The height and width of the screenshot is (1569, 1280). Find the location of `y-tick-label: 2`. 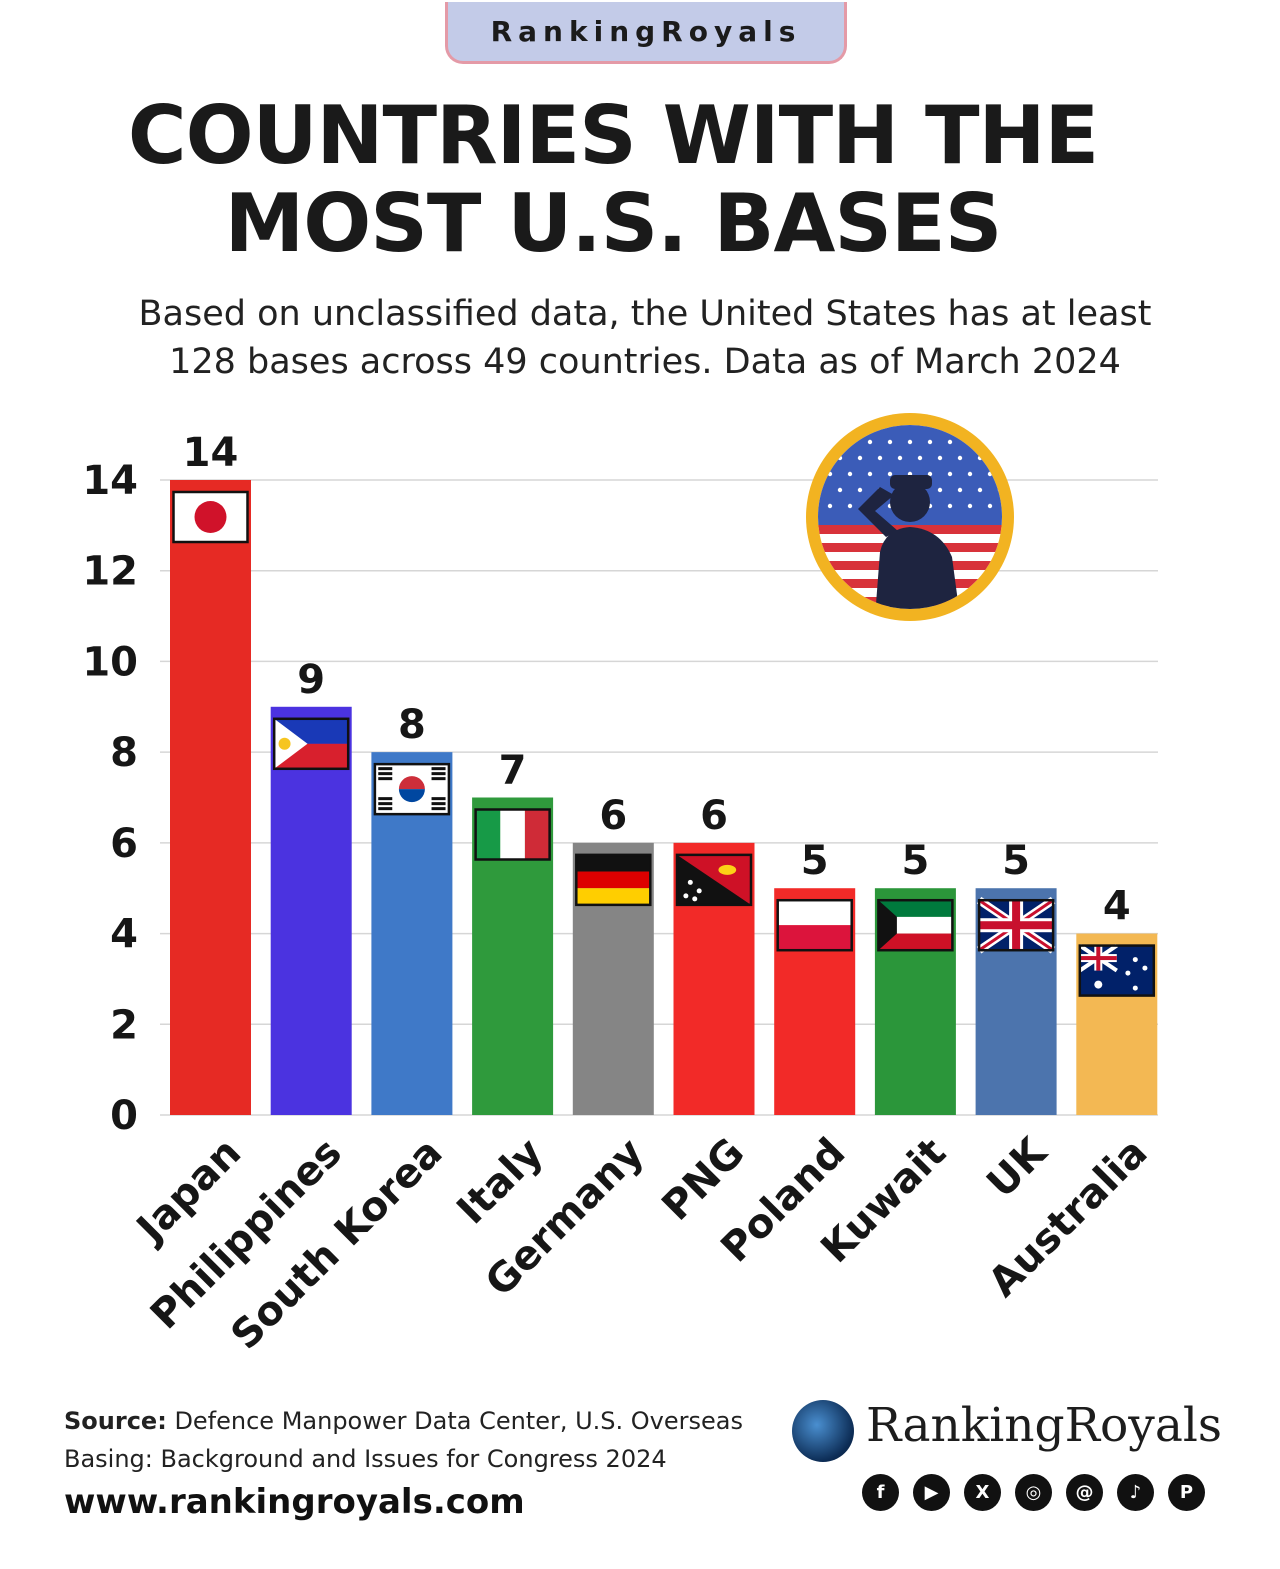

y-tick-label: 2 is located at coordinates (124, 1025).